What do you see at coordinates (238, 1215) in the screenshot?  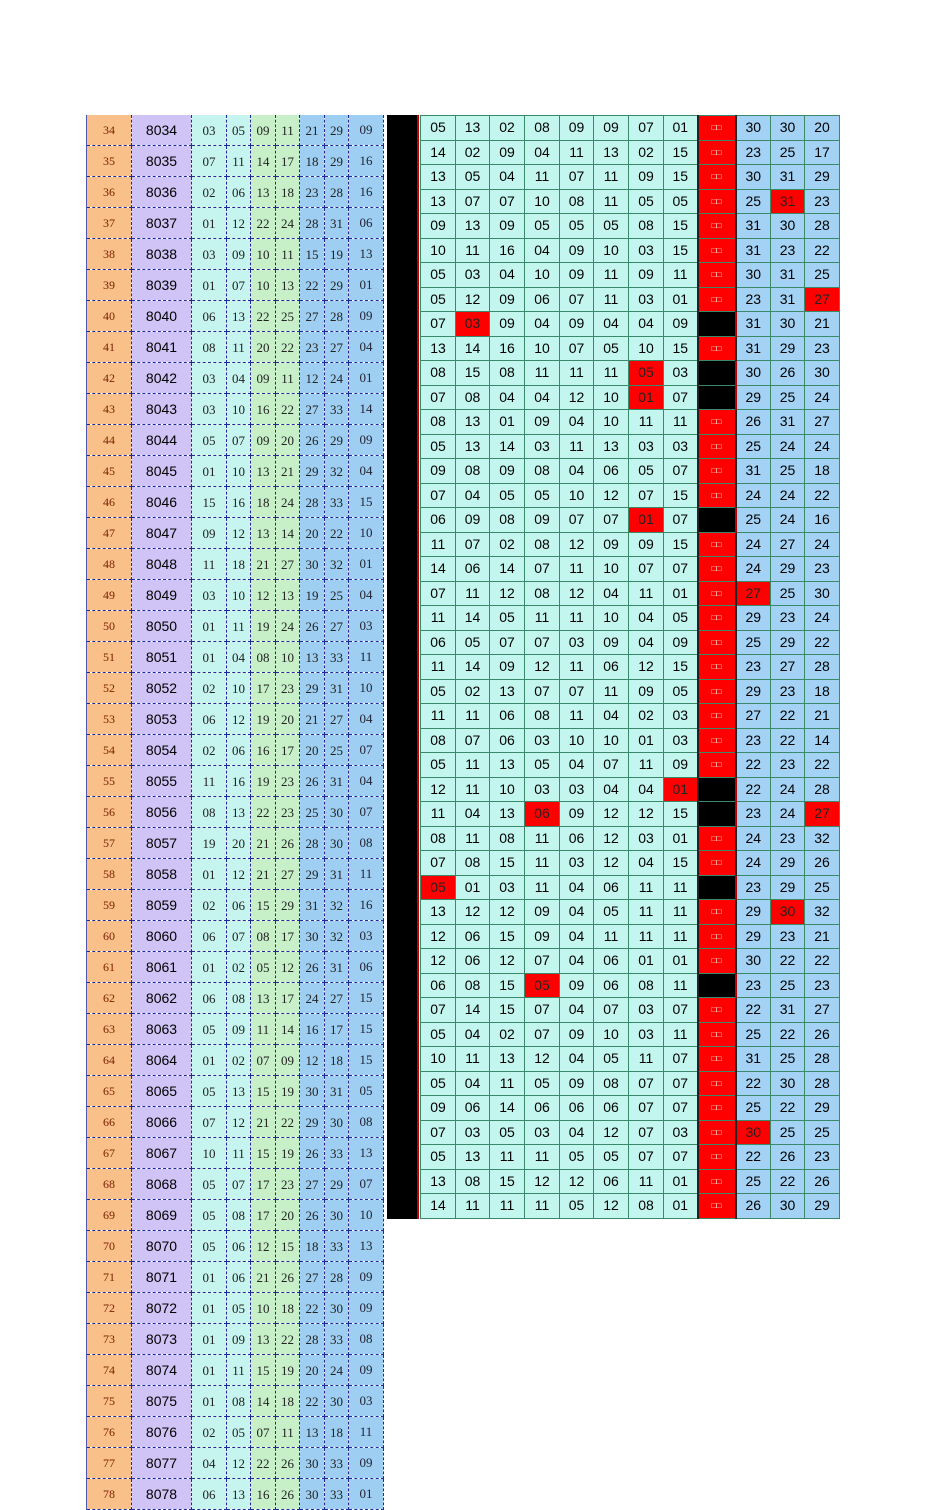 I see `drawn-number-cell: 08` at bounding box center [238, 1215].